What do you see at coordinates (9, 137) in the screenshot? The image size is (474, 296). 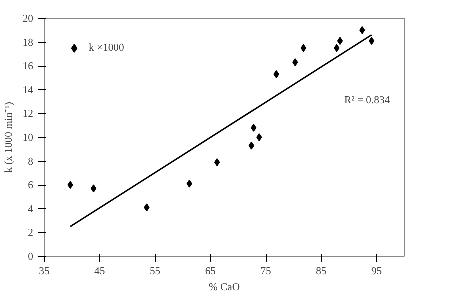 I see `y-axis-title: k (x 1000 min⁻¹)` at bounding box center [9, 137].